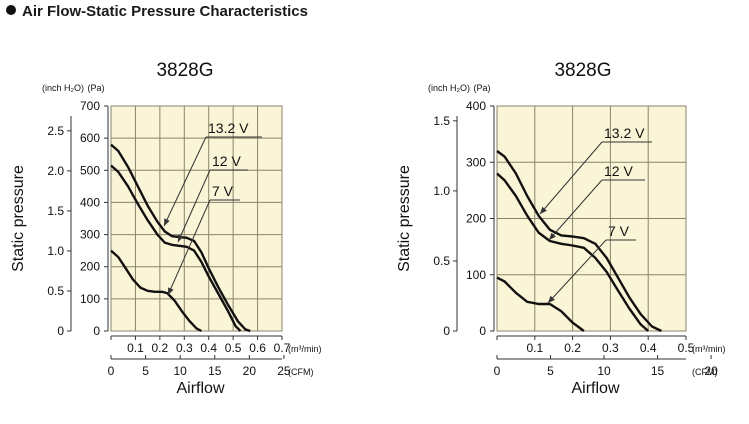 The width and height of the screenshot is (749, 424). I want to click on page-heading-text: Air Flow-Static Pressure Characteristics, so click(165, 11).